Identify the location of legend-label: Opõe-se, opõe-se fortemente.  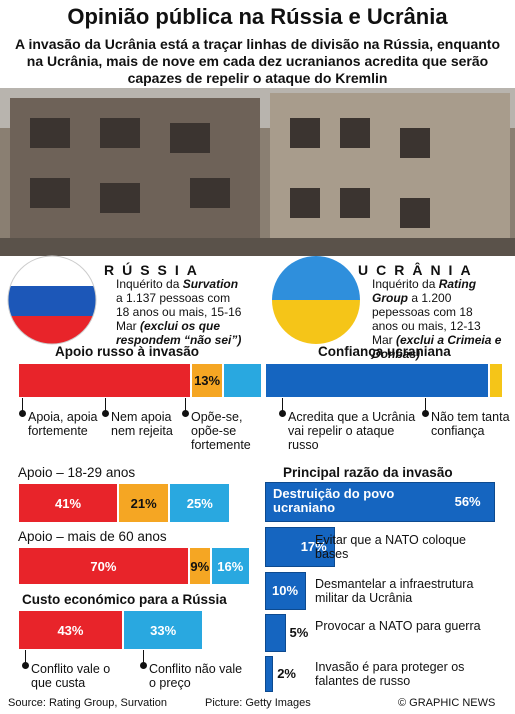
(221, 431).